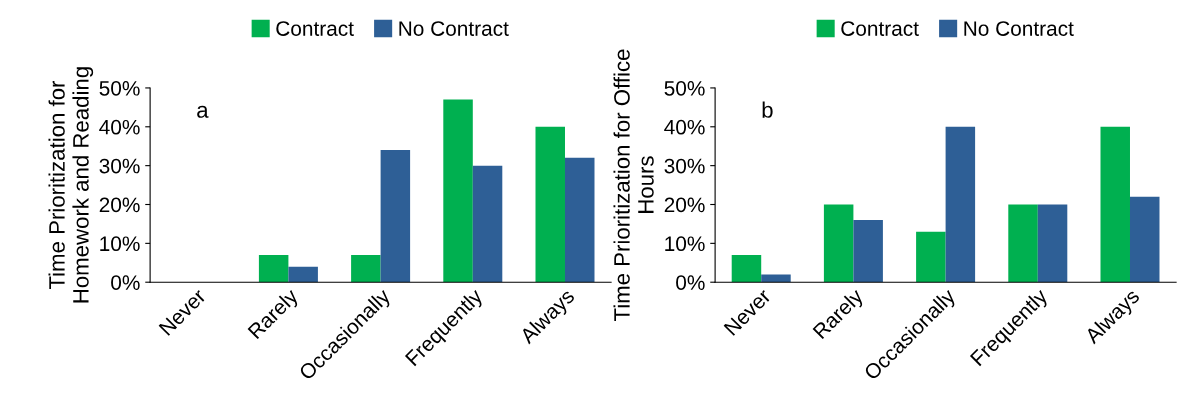  What do you see at coordinates (203, 111) in the screenshot?
I see `annotation: a` at bounding box center [203, 111].